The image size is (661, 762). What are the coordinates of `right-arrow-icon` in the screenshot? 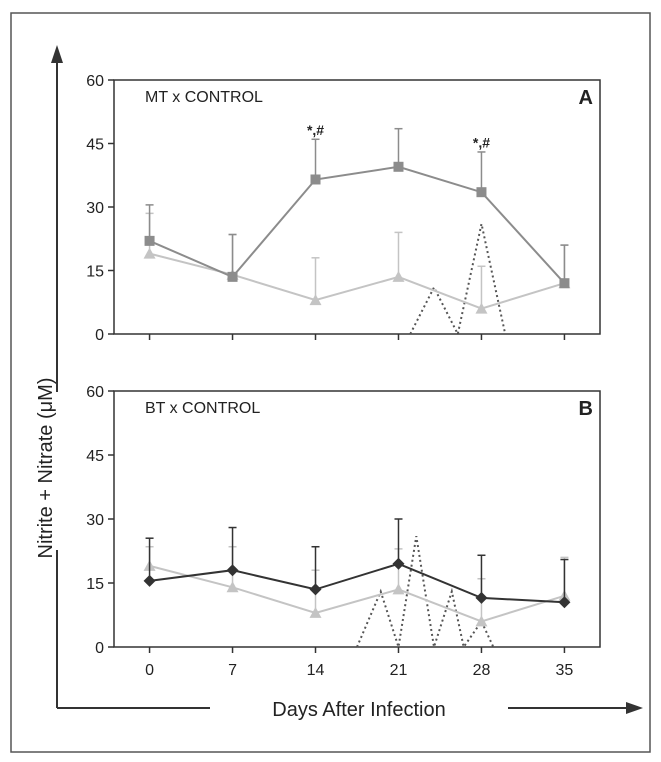 It's located at (634, 708).